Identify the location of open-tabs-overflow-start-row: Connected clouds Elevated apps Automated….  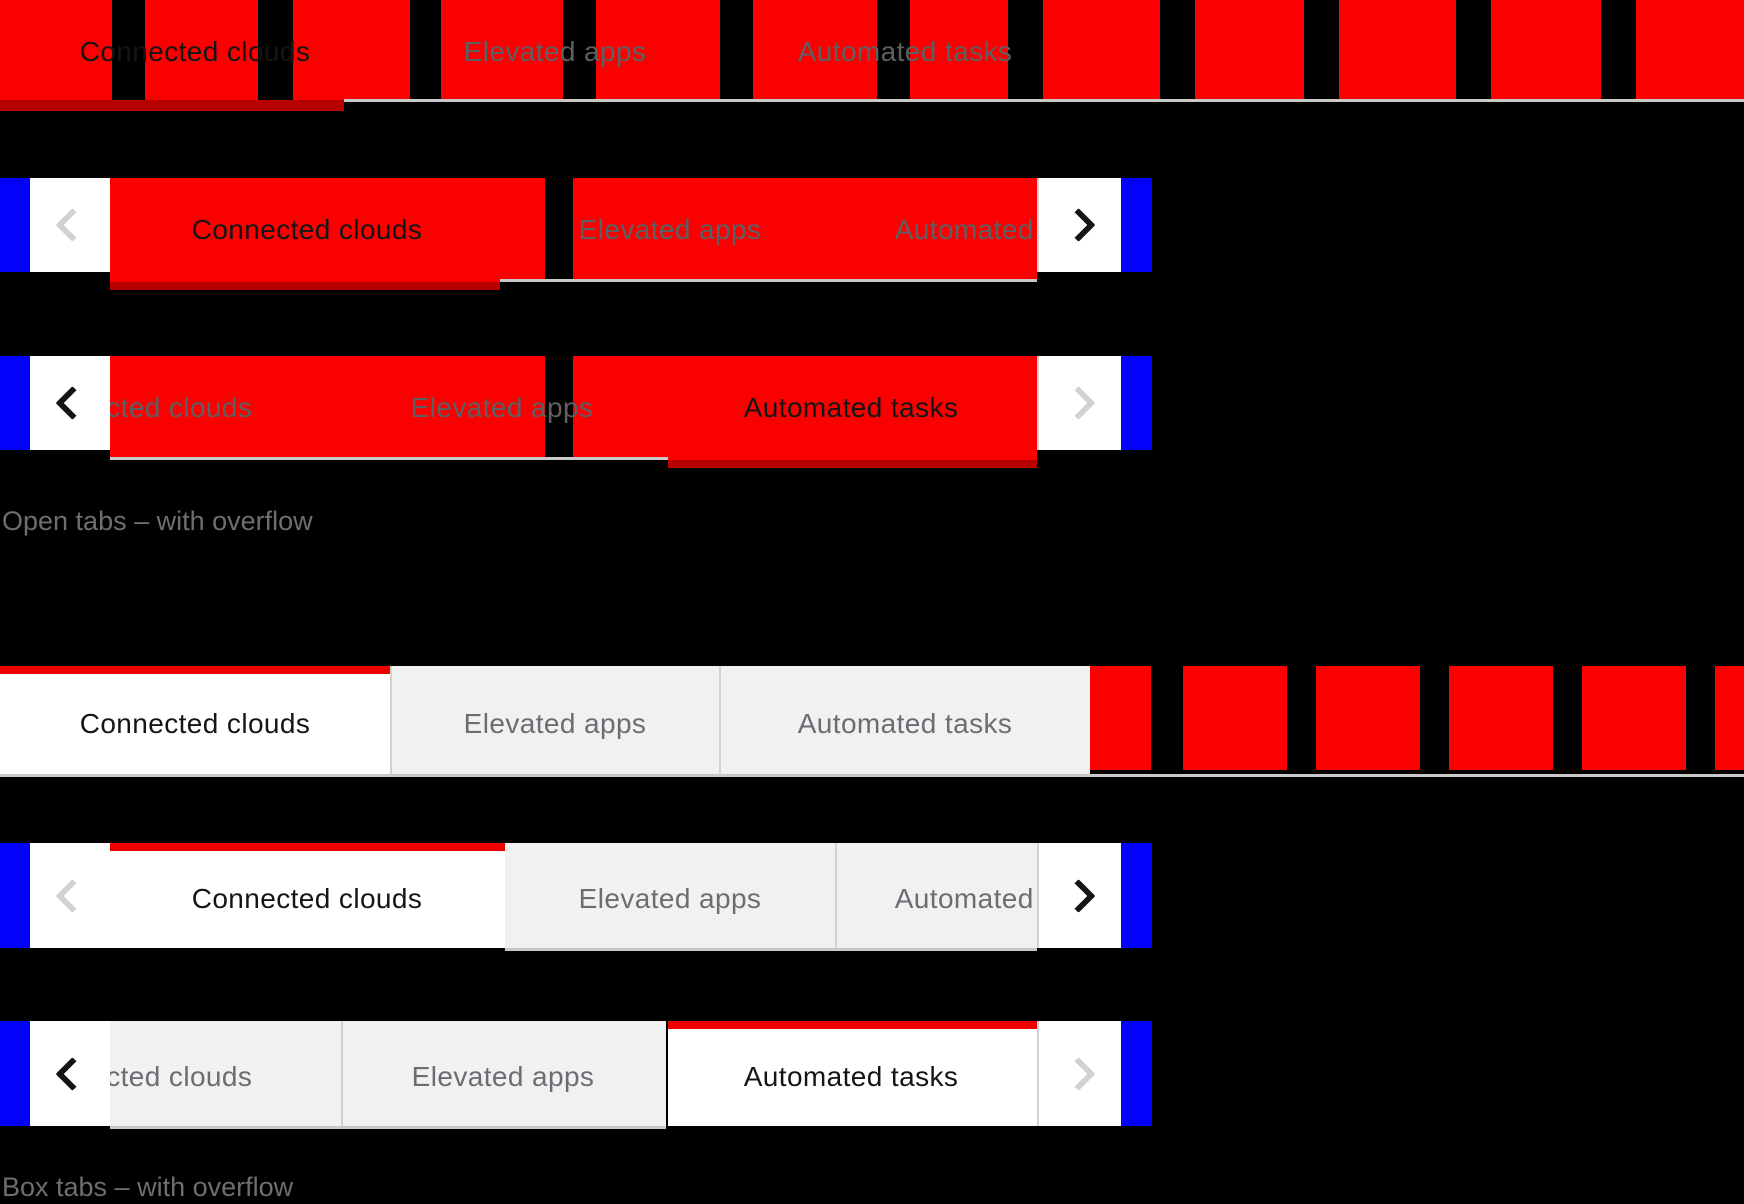
(576, 234).